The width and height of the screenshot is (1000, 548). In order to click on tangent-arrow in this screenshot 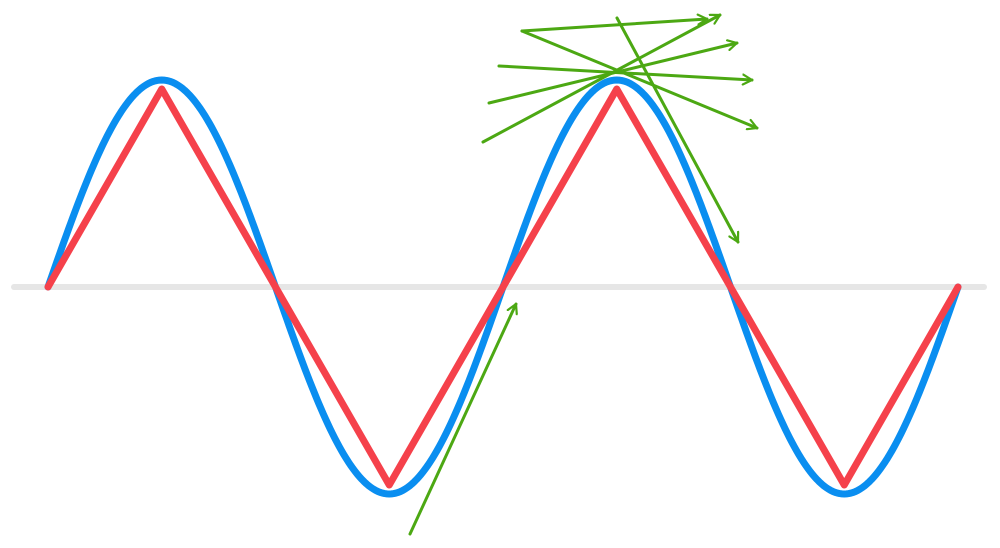, I will do `click(462, 419)`.